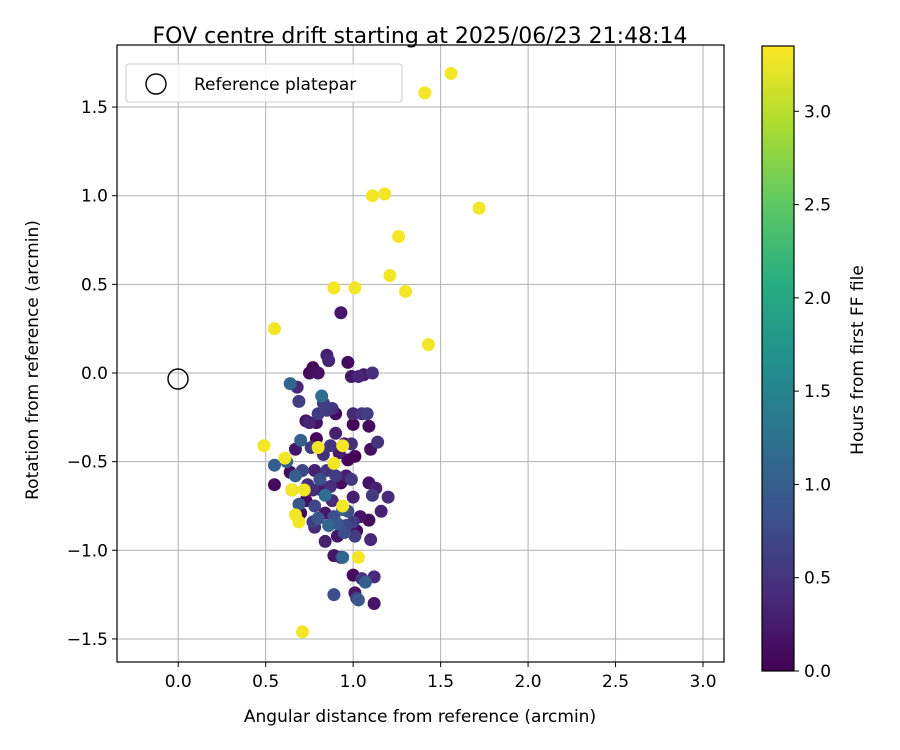 The width and height of the screenshot is (900, 750). What do you see at coordinates (33, 360) in the screenshot?
I see `y-axis-label: Rotation from reference (arcmin)` at bounding box center [33, 360].